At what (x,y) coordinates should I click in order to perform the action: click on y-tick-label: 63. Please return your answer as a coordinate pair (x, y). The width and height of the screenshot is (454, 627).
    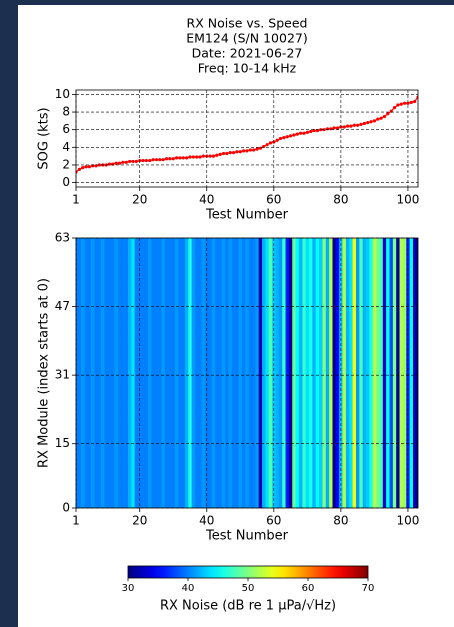
    Looking at the image, I should click on (62, 238).